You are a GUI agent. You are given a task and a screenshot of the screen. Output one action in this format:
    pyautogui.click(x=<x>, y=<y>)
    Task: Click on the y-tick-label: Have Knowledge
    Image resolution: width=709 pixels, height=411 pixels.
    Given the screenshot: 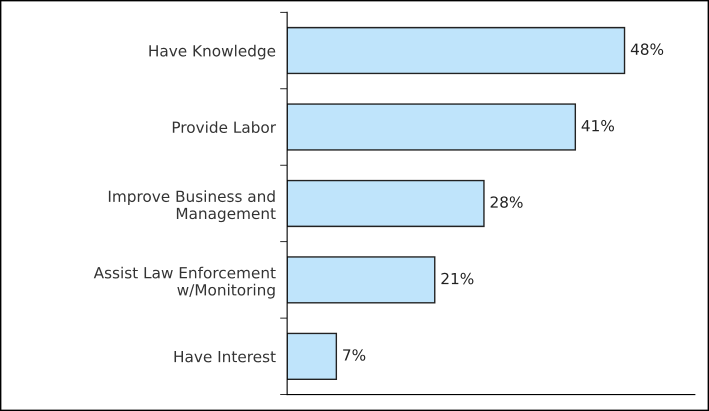 What is the action you would take?
    pyautogui.click(x=212, y=52)
    